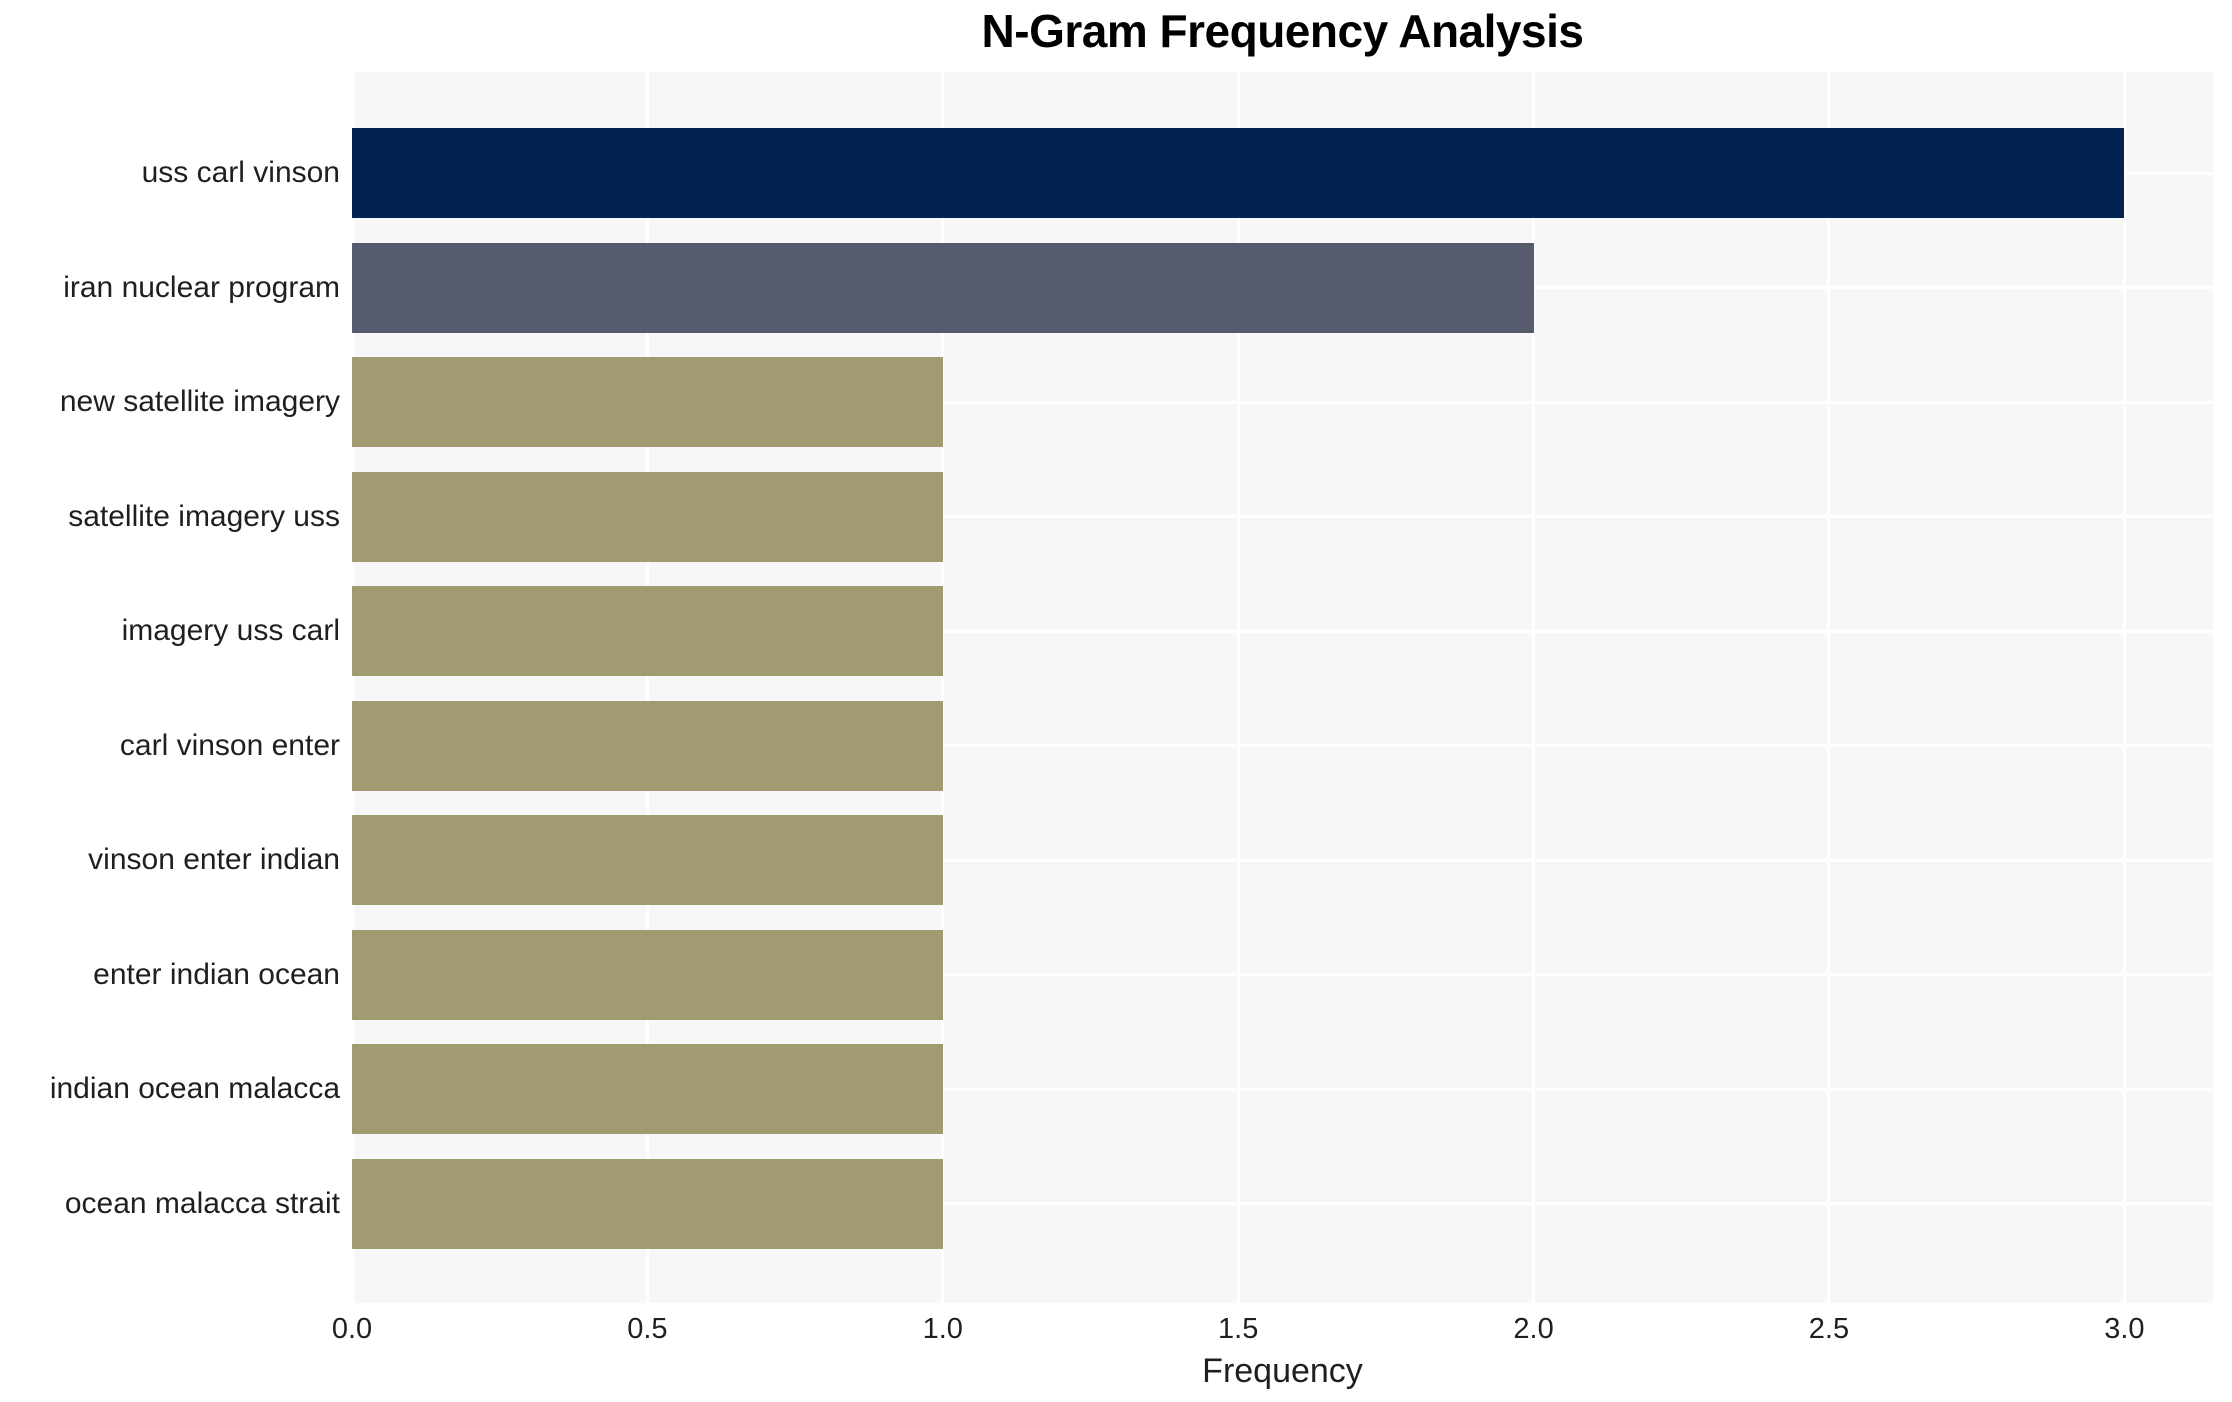 The height and width of the screenshot is (1402, 2232). I want to click on x-tick-label: 1.0, so click(942, 1329).